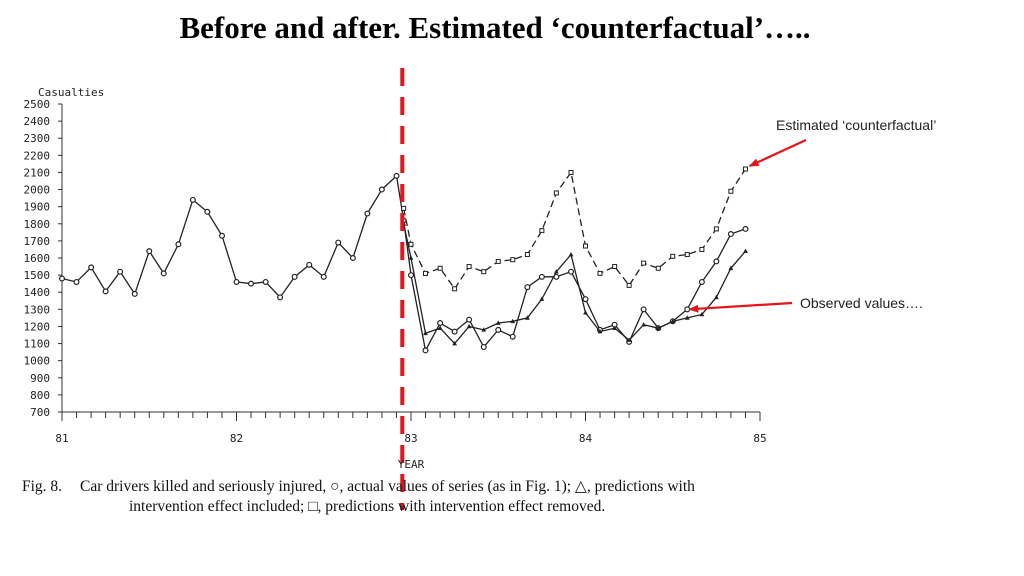  What do you see at coordinates (37, 155) in the screenshot?
I see `y-tick-label: 2200` at bounding box center [37, 155].